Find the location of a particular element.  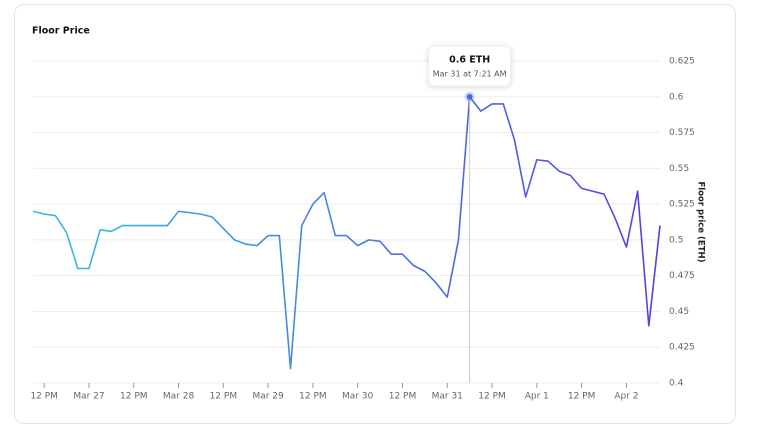

y-tick-label: 0.575 is located at coordinates (682, 133).